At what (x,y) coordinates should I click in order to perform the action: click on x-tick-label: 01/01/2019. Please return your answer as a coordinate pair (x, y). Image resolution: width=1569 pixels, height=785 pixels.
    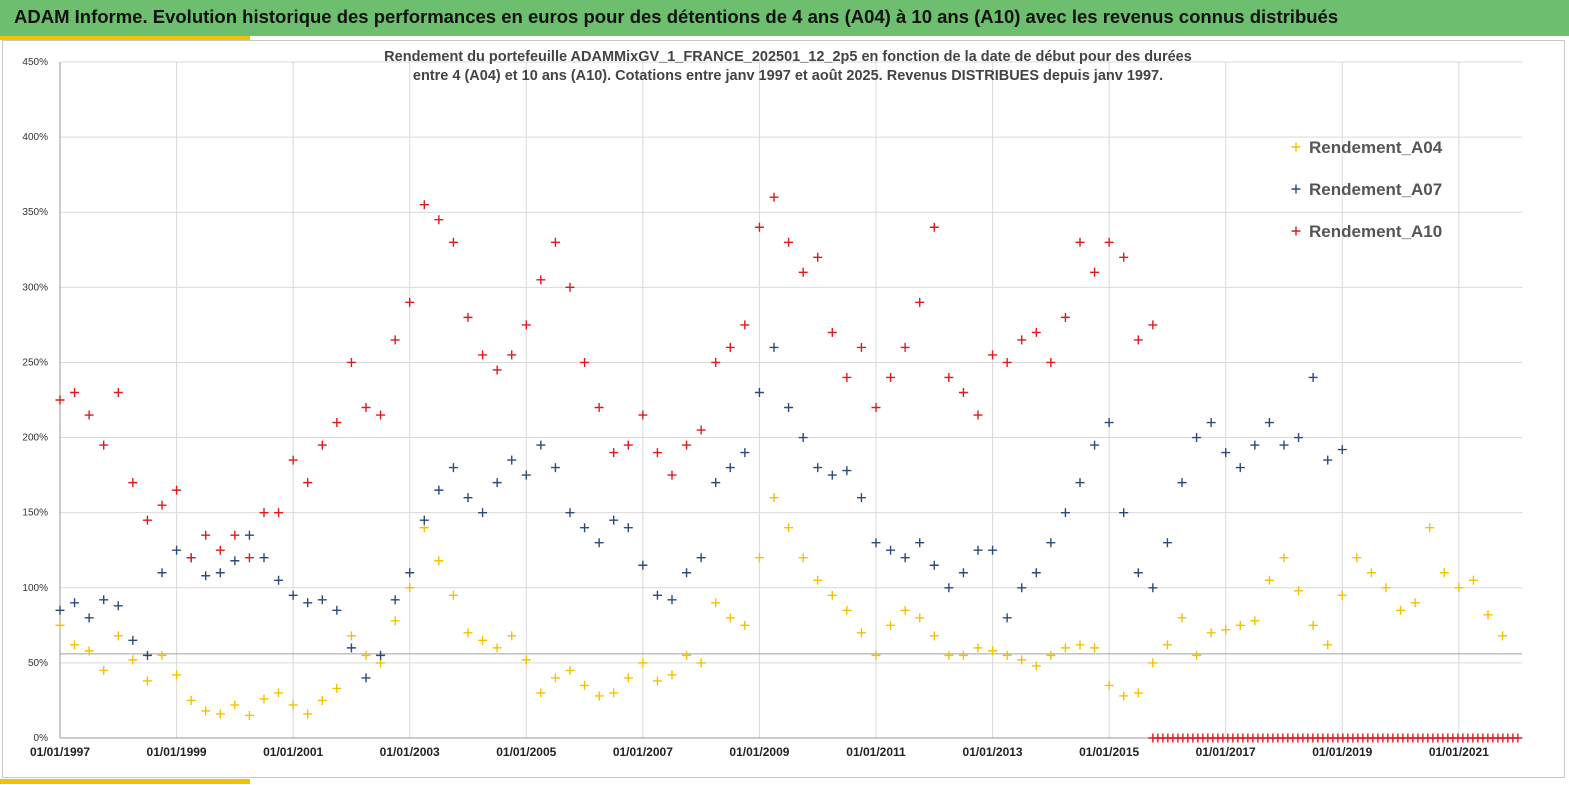
    Looking at the image, I should click on (1342, 752).